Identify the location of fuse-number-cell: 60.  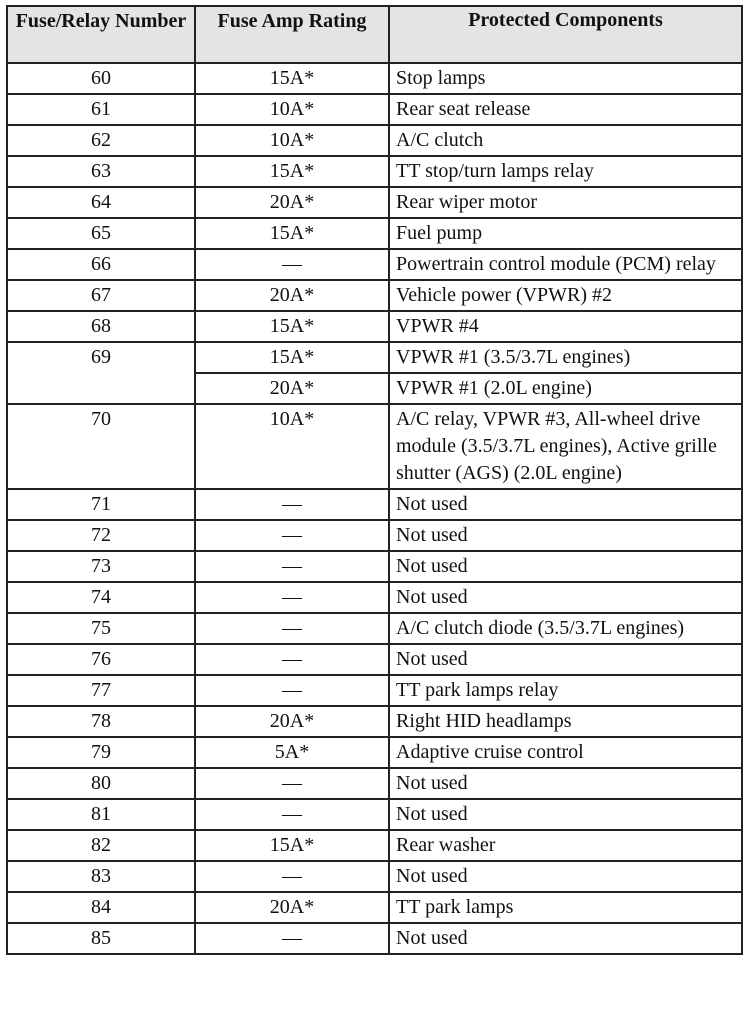
(101, 78).